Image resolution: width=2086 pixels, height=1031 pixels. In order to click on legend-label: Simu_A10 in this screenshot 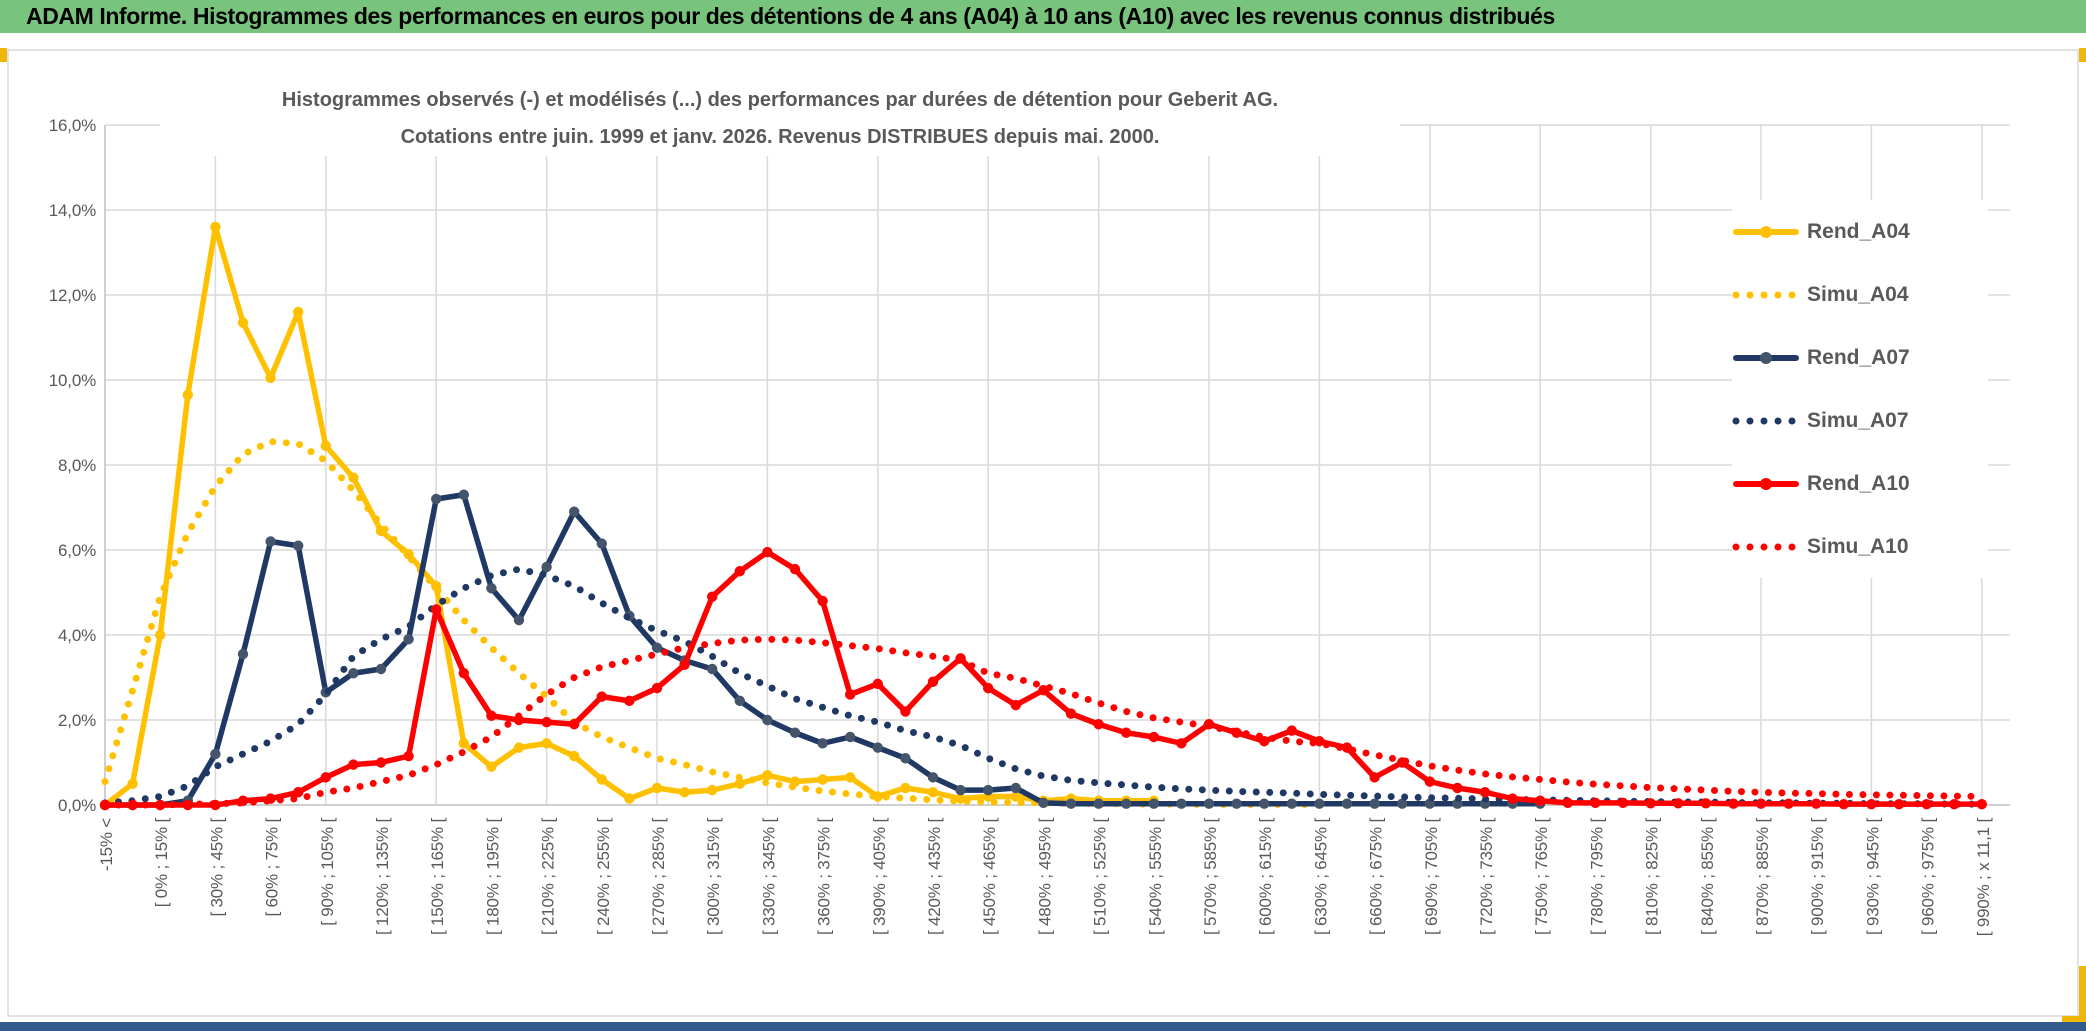, I will do `click(1858, 546)`.